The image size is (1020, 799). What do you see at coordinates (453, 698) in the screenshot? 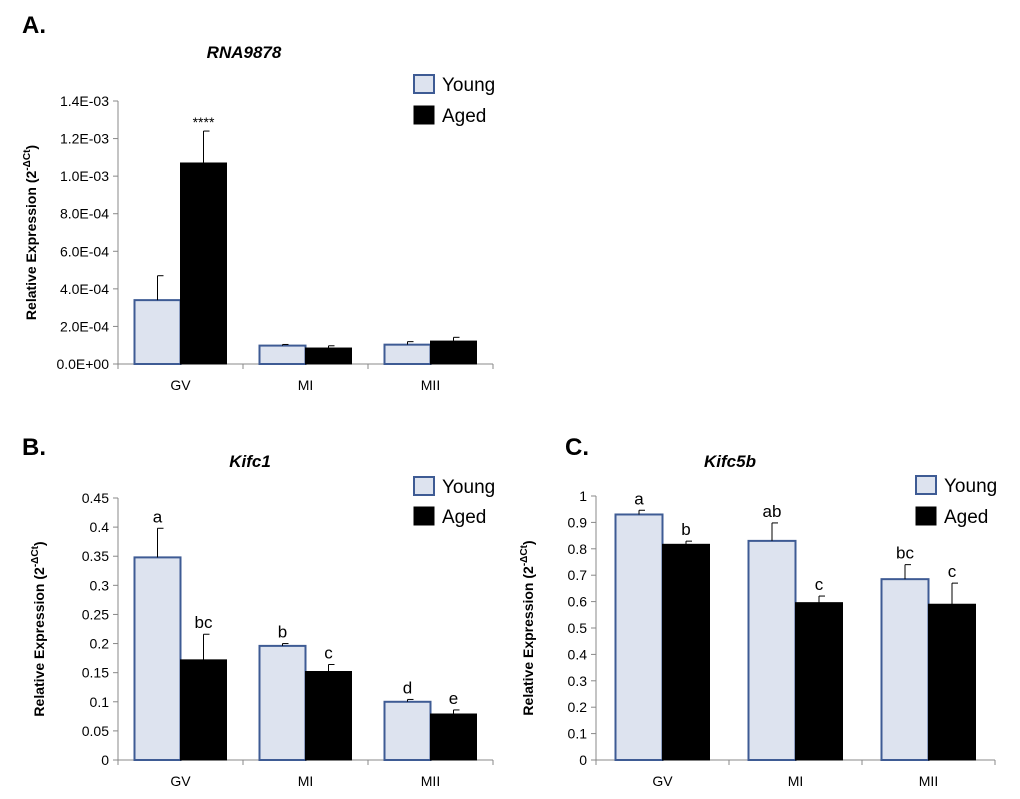
I see `significance-label: e` at bounding box center [453, 698].